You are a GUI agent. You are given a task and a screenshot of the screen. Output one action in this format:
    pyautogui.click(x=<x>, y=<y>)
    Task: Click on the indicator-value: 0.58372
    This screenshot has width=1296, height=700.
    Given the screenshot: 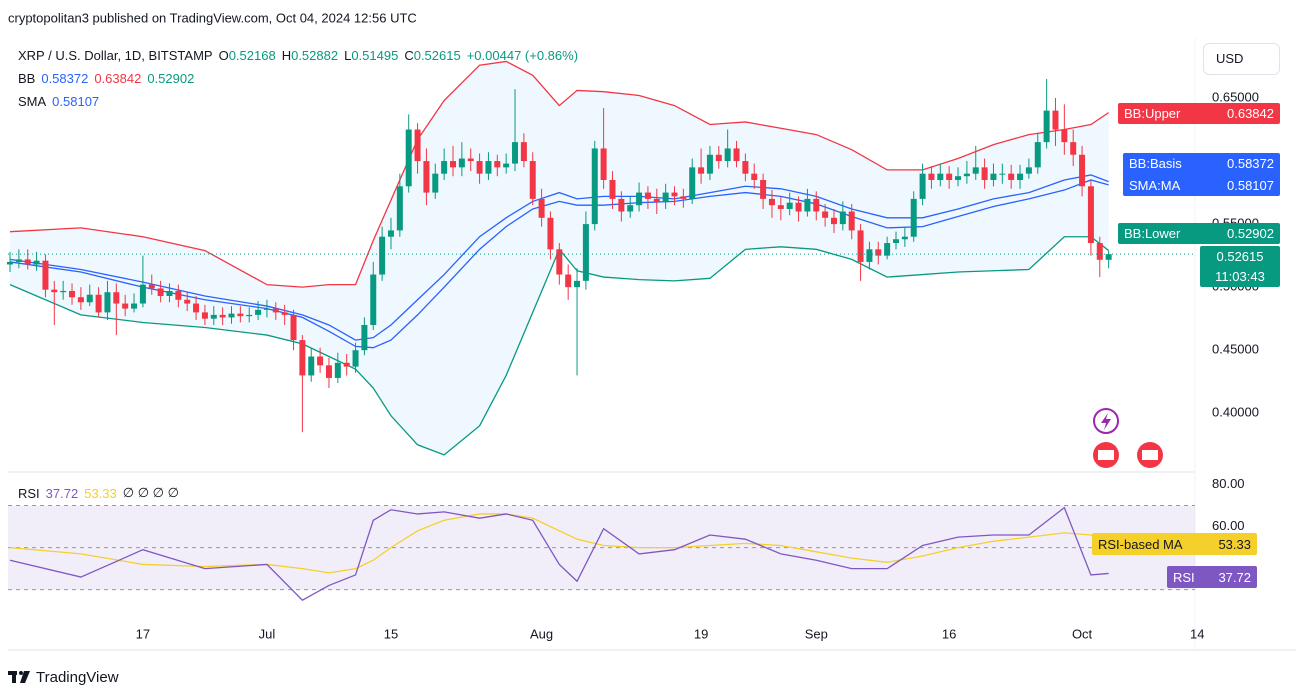 What is the action you would take?
    pyautogui.click(x=65, y=78)
    